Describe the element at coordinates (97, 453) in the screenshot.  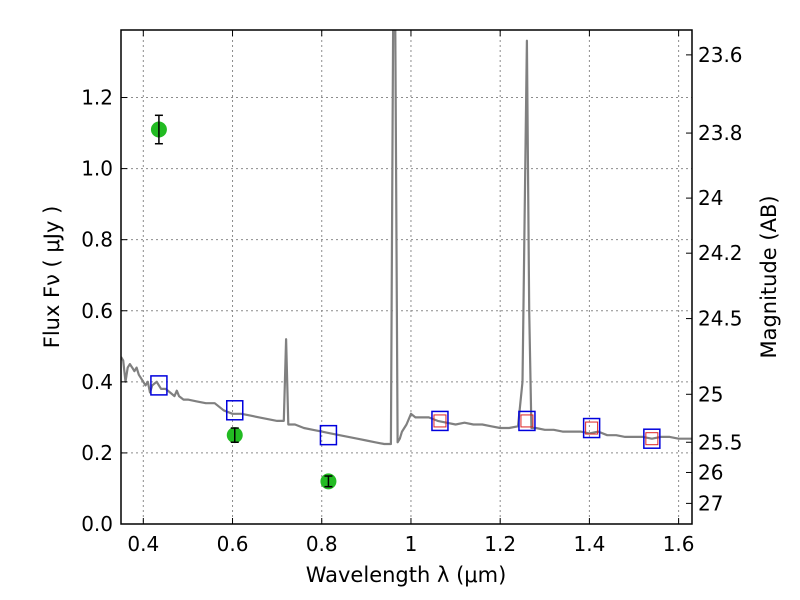
I see `y-tick-label: 0.2` at that location.